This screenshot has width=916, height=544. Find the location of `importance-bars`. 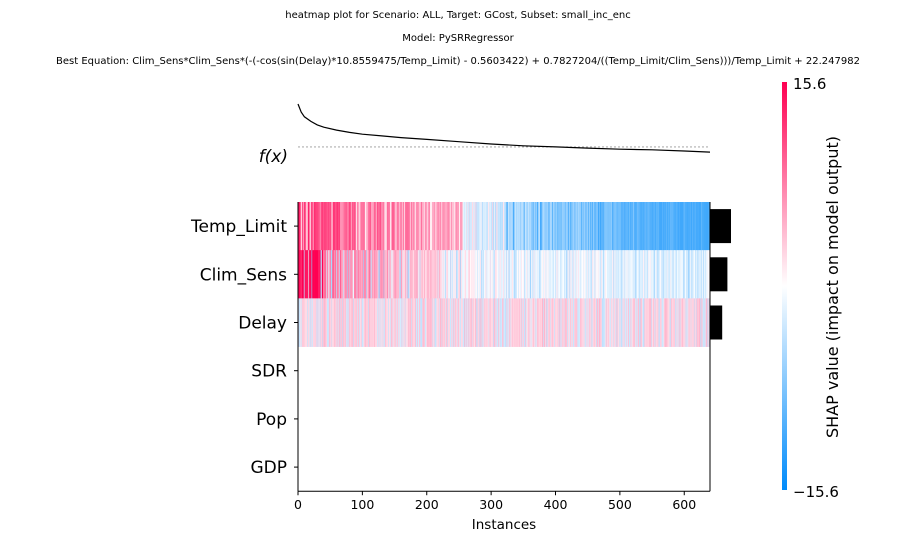

importance-bars is located at coordinates (720, 274).